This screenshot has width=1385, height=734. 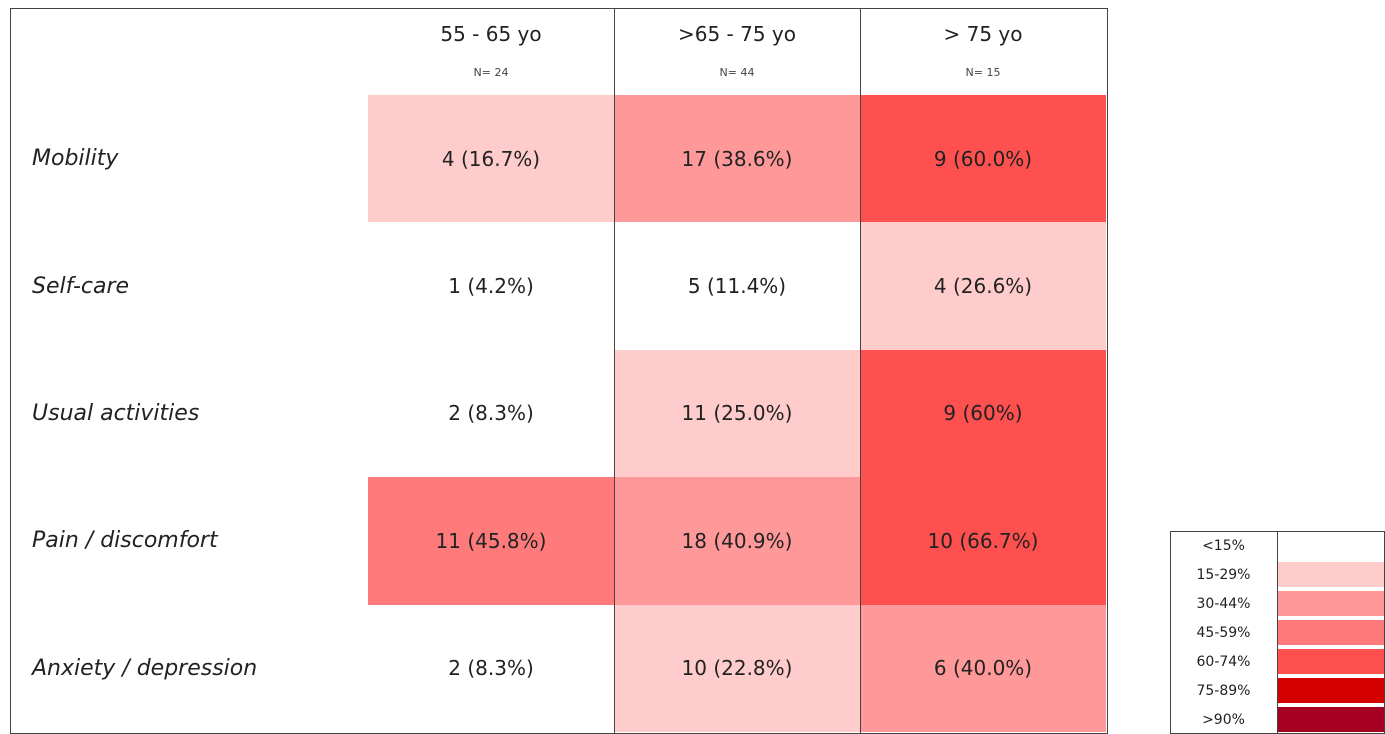 What do you see at coordinates (1223, 719) in the screenshot?
I see `legend-label: >90%` at bounding box center [1223, 719].